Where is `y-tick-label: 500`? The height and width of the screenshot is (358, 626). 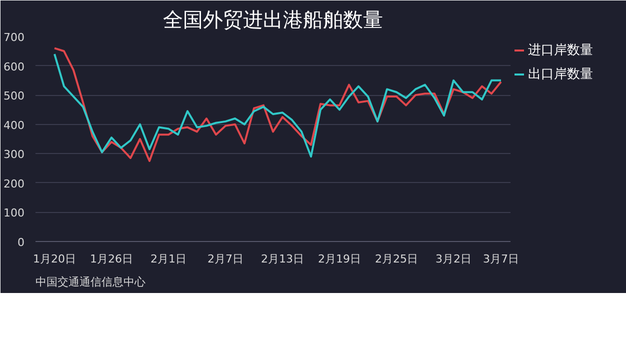
y-tick-label: 500 is located at coordinates (14, 96).